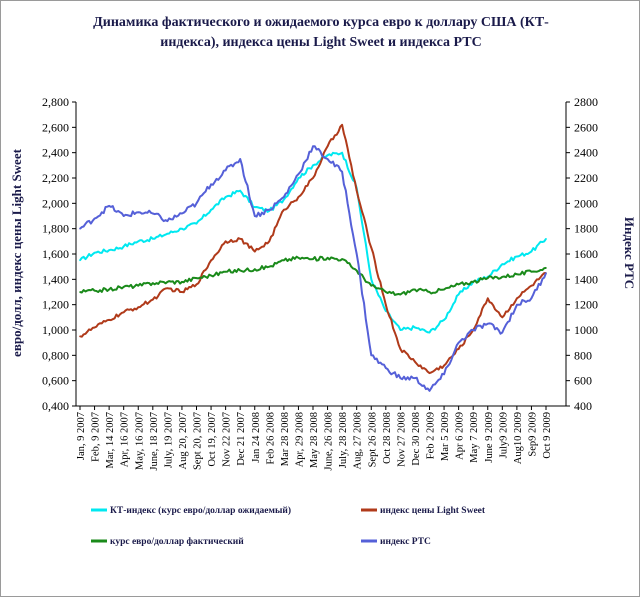 The image size is (640, 597). What do you see at coordinates (629, 253) in the screenshot?
I see `y2-axis-label: Индекс РТС` at bounding box center [629, 253].